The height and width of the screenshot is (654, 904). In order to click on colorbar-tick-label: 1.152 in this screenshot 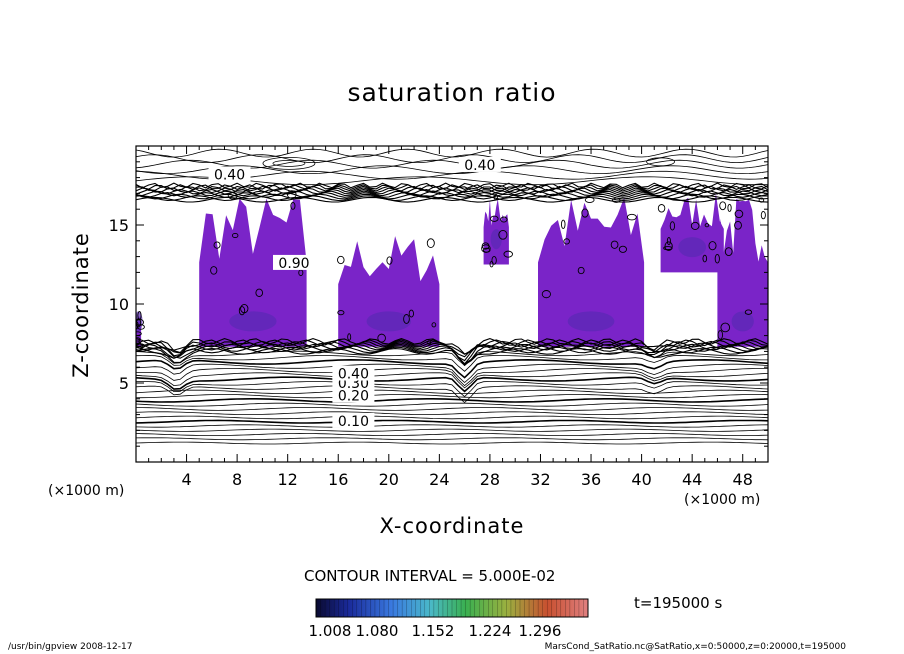, I will do `click(433, 631)`.